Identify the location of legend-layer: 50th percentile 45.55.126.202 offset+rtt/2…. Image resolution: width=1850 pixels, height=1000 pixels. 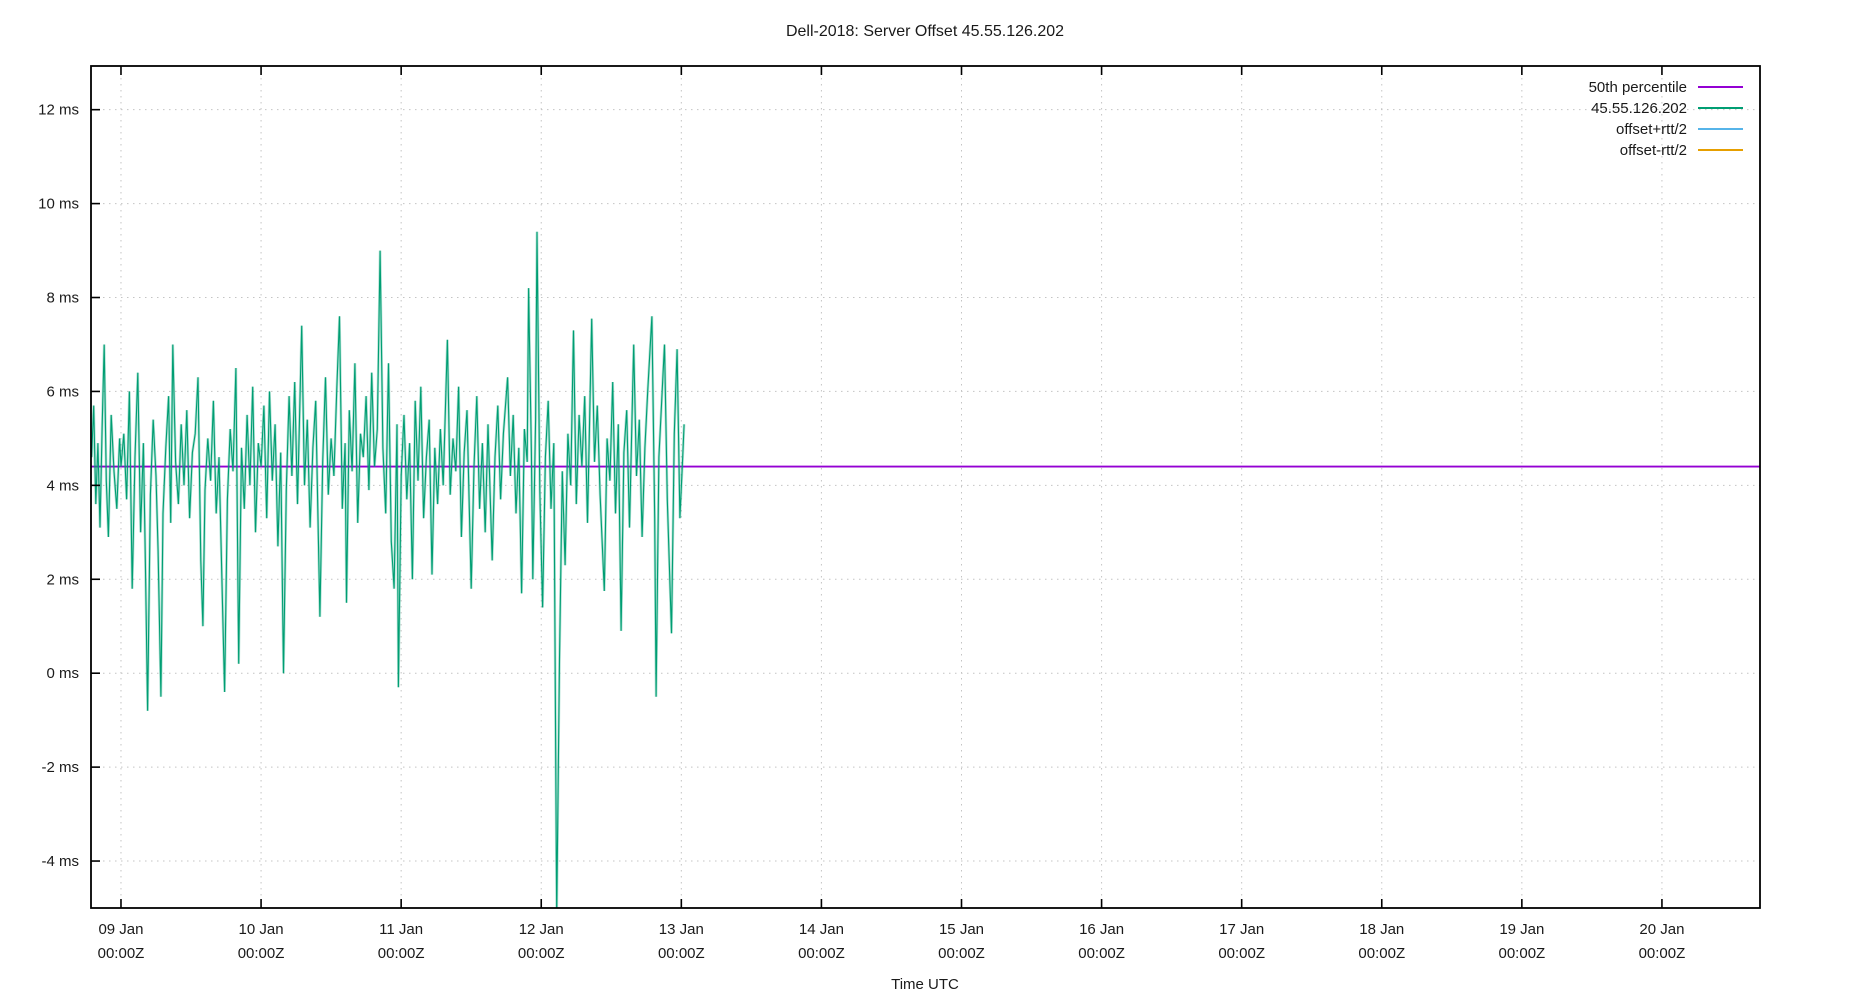
(1666, 119).